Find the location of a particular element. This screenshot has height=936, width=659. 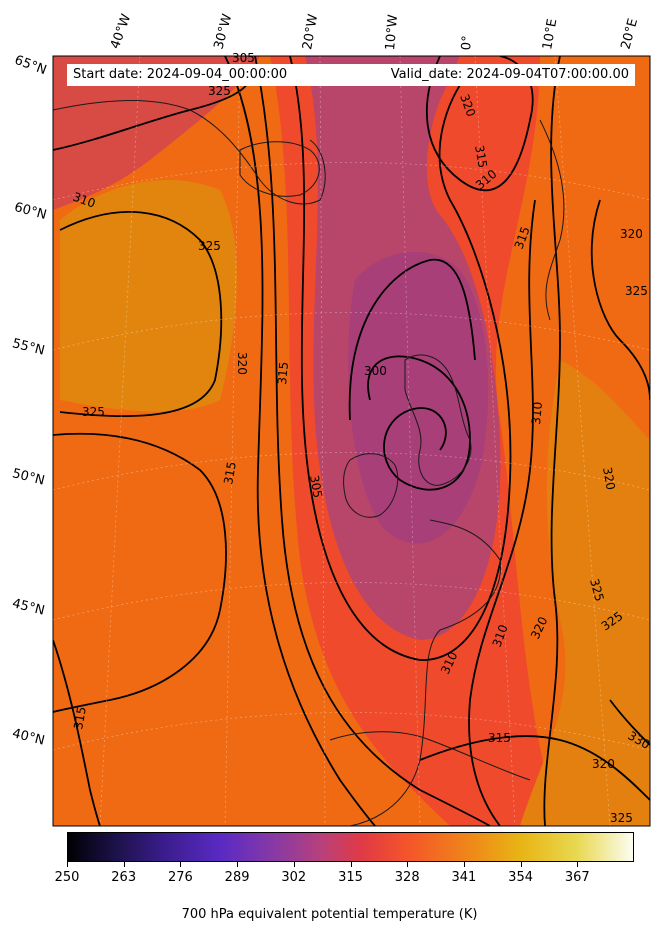

longitude-label: 10°W is located at coordinates (392, 32).